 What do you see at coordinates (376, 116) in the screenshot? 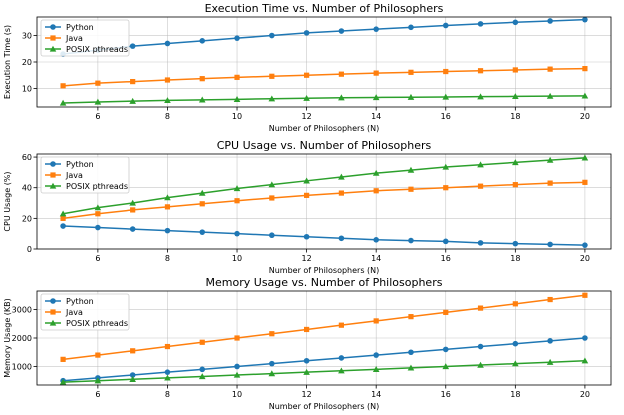
I see `x-tick-label: 14` at bounding box center [376, 116].